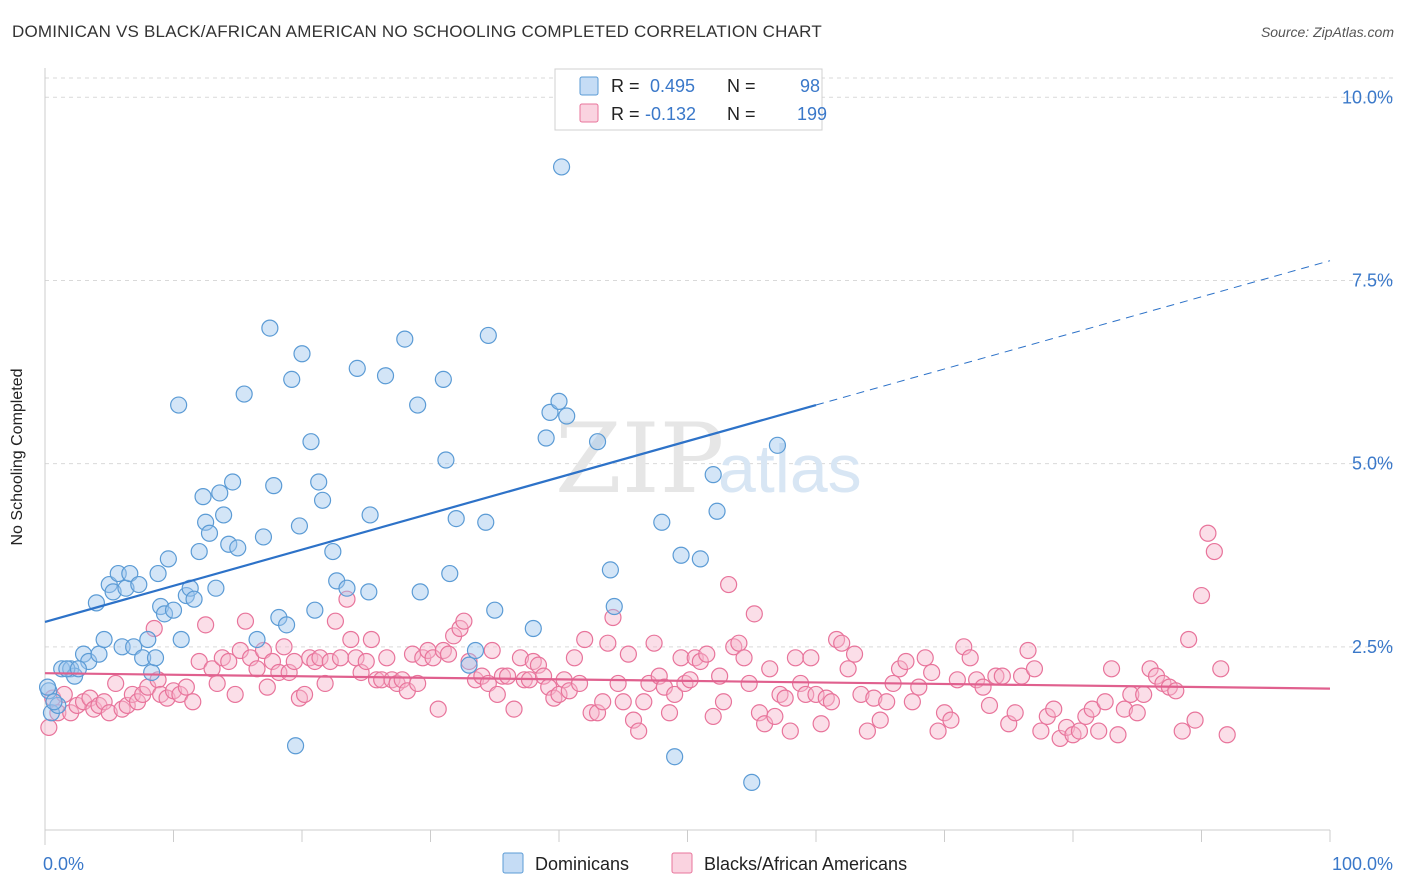 This screenshot has width=1406, height=892. What do you see at coordinates (688, 99) in the screenshot?
I see `legend-box` at bounding box center [688, 99].